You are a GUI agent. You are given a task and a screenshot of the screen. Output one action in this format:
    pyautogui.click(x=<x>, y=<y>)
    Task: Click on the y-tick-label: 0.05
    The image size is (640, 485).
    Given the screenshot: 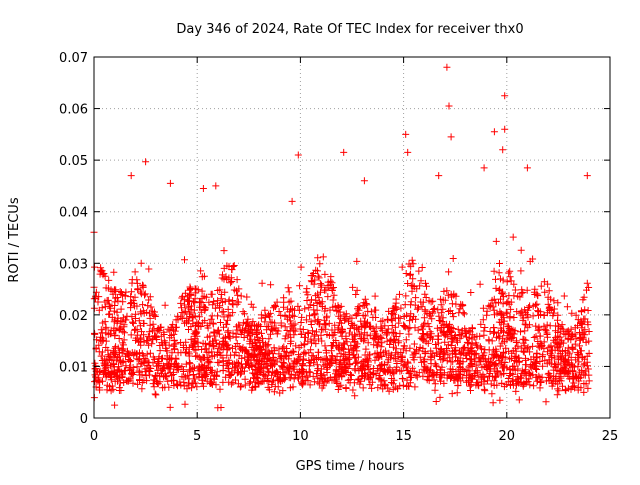 What is the action you would take?
    pyautogui.click(x=73, y=161)
    